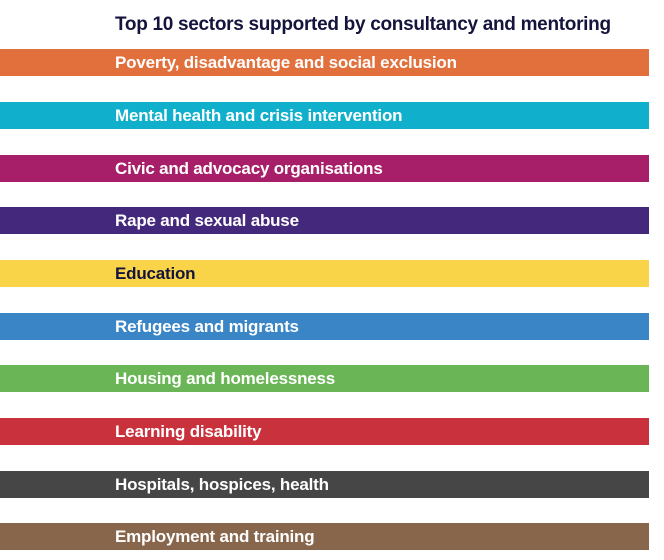 This screenshot has width=664, height=560. Describe the element at coordinates (259, 115) in the screenshot. I see `sector-label: Mental health and crisis intervention` at that location.